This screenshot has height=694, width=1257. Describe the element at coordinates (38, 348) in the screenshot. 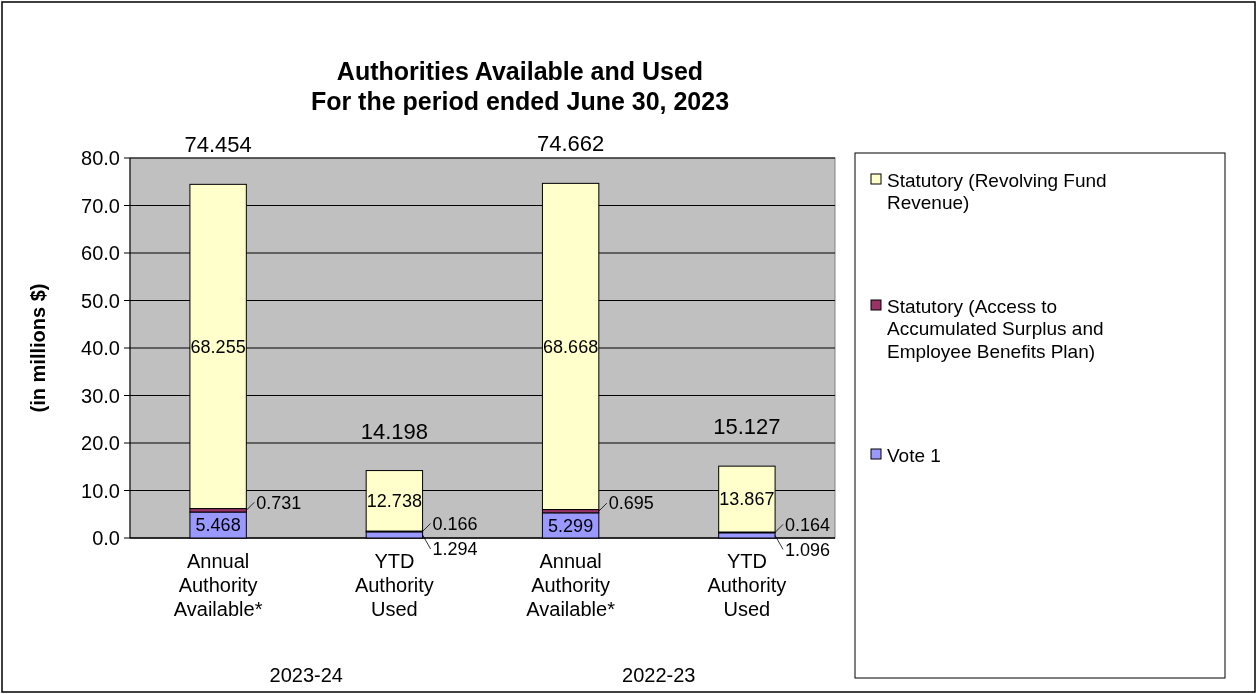

I see `y-axis-title: (in millions $)` at that location.